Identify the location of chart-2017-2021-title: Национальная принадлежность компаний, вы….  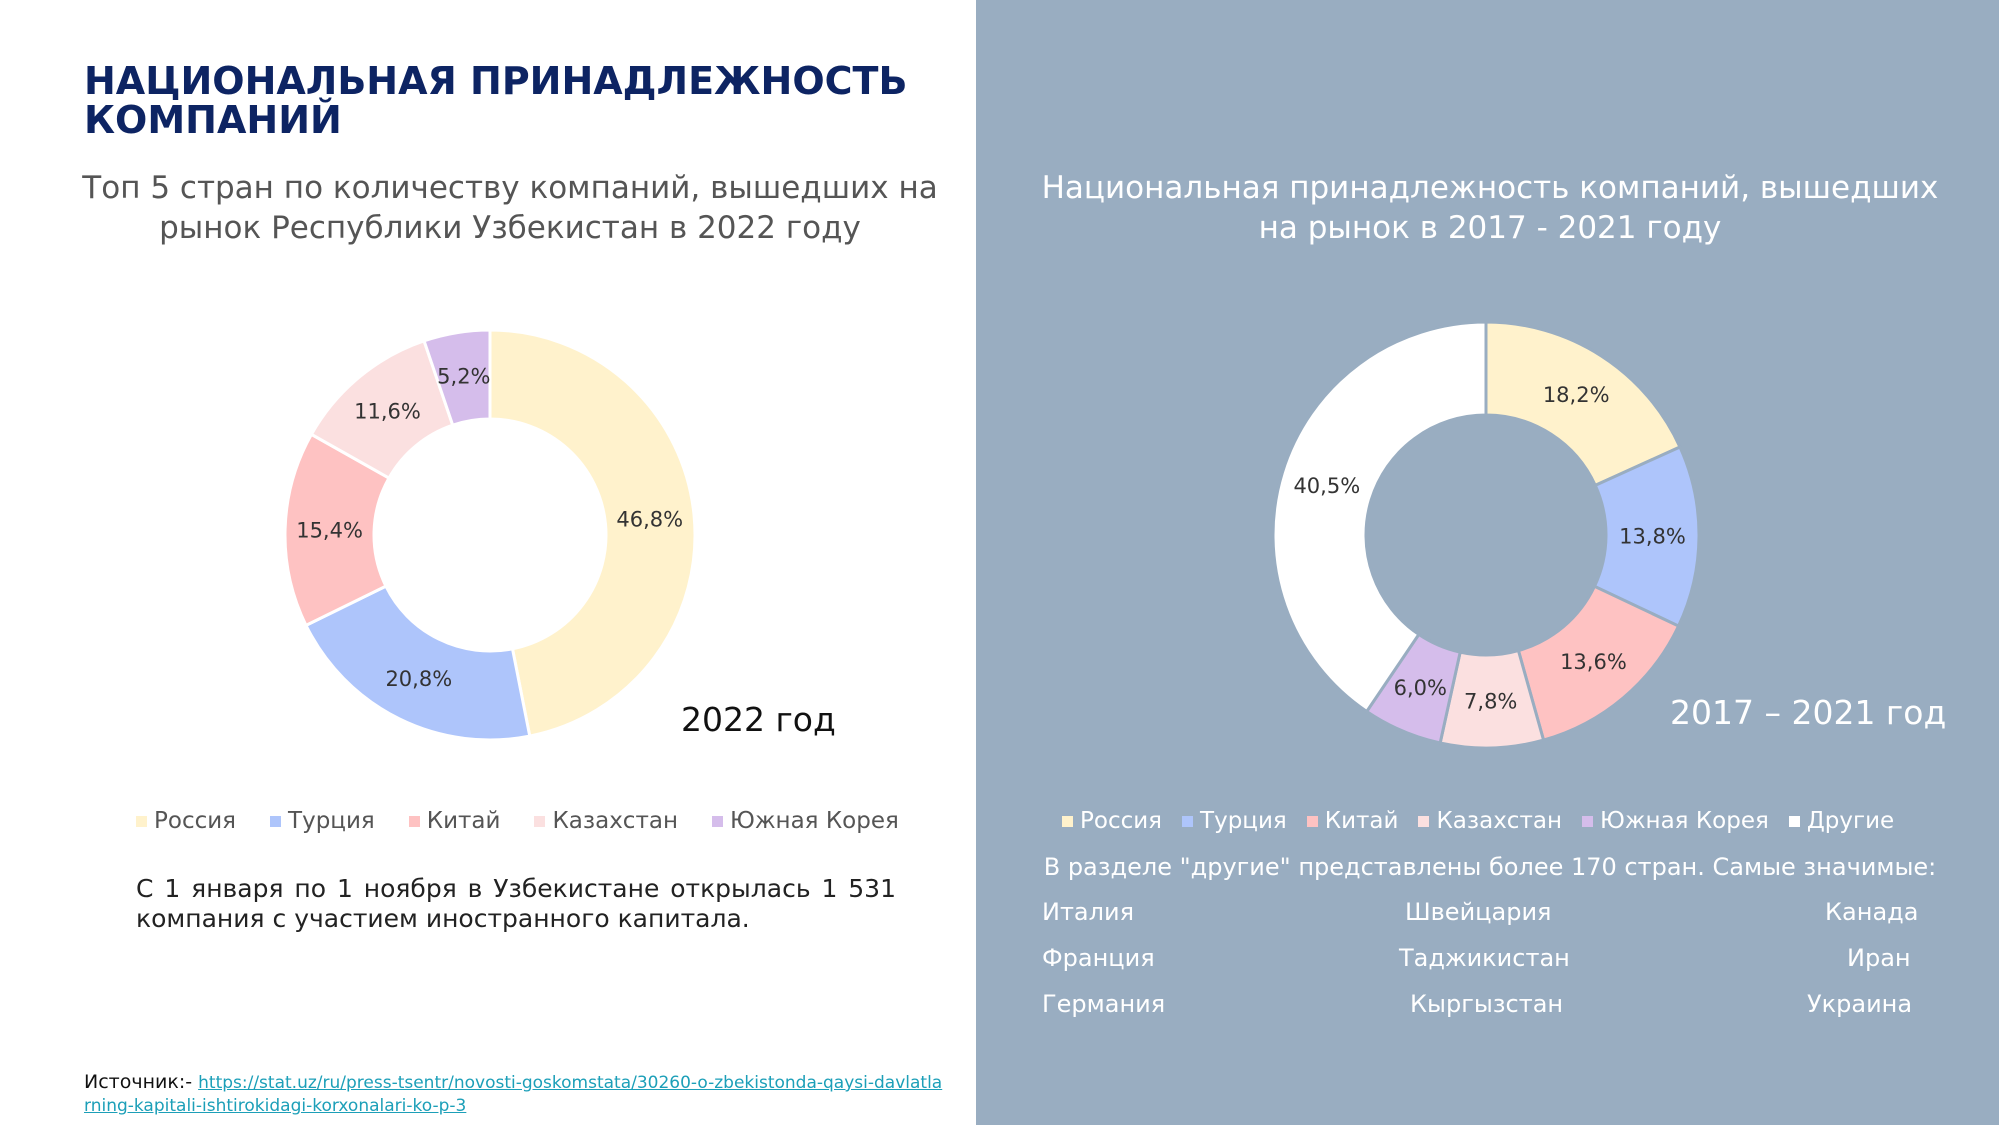
(1490, 208).